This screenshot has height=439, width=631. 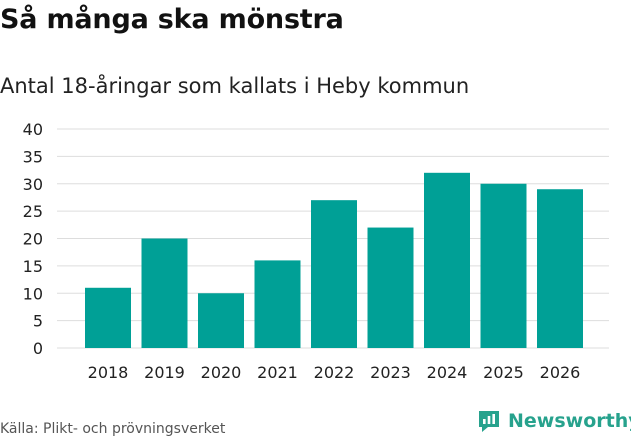 What do you see at coordinates (108, 317) in the screenshot?
I see `bar-2018` at bounding box center [108, 317].